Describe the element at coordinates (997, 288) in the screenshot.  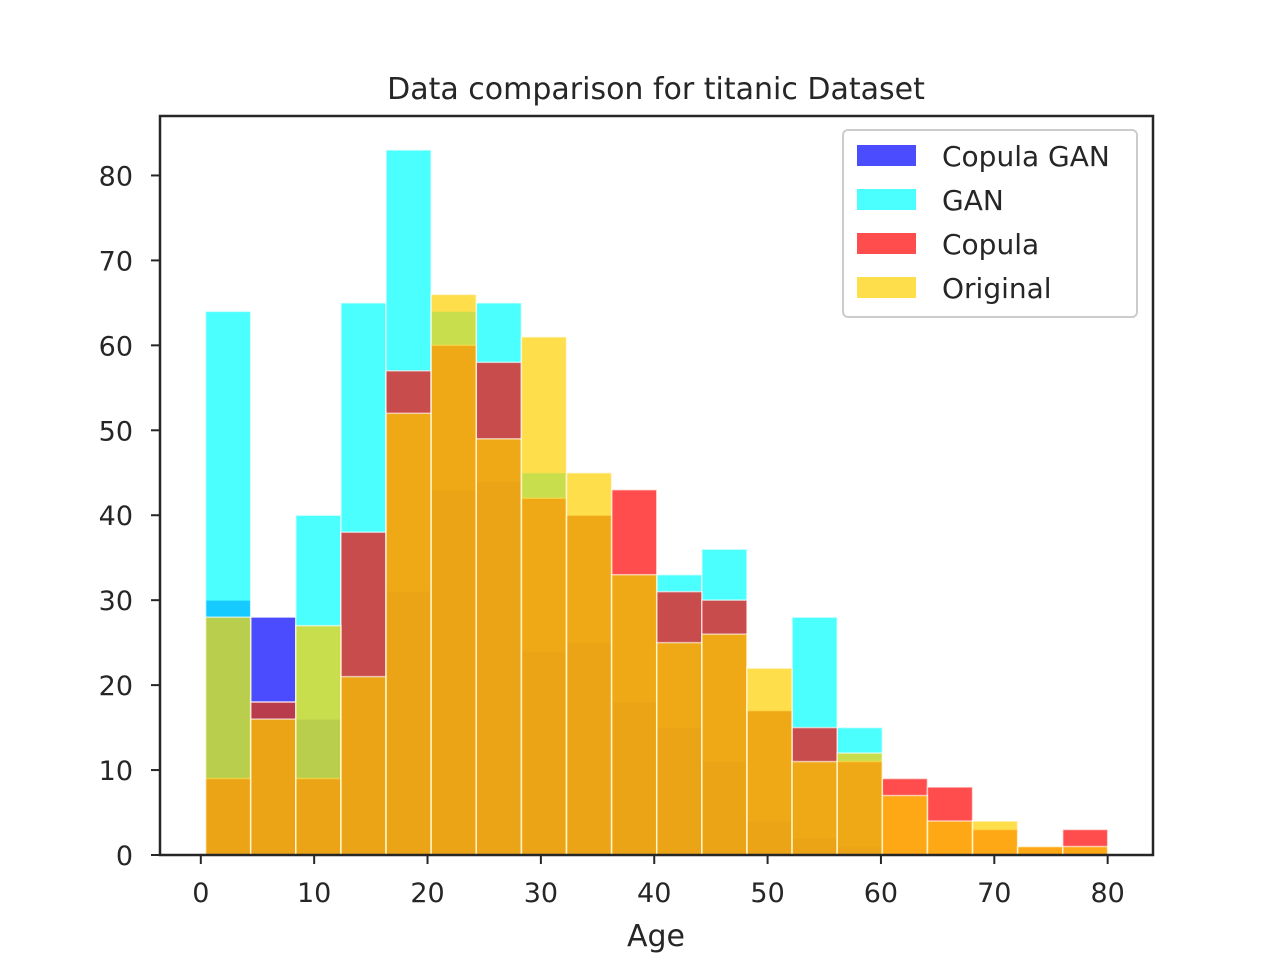
I see `legend-label: Original` at that location.